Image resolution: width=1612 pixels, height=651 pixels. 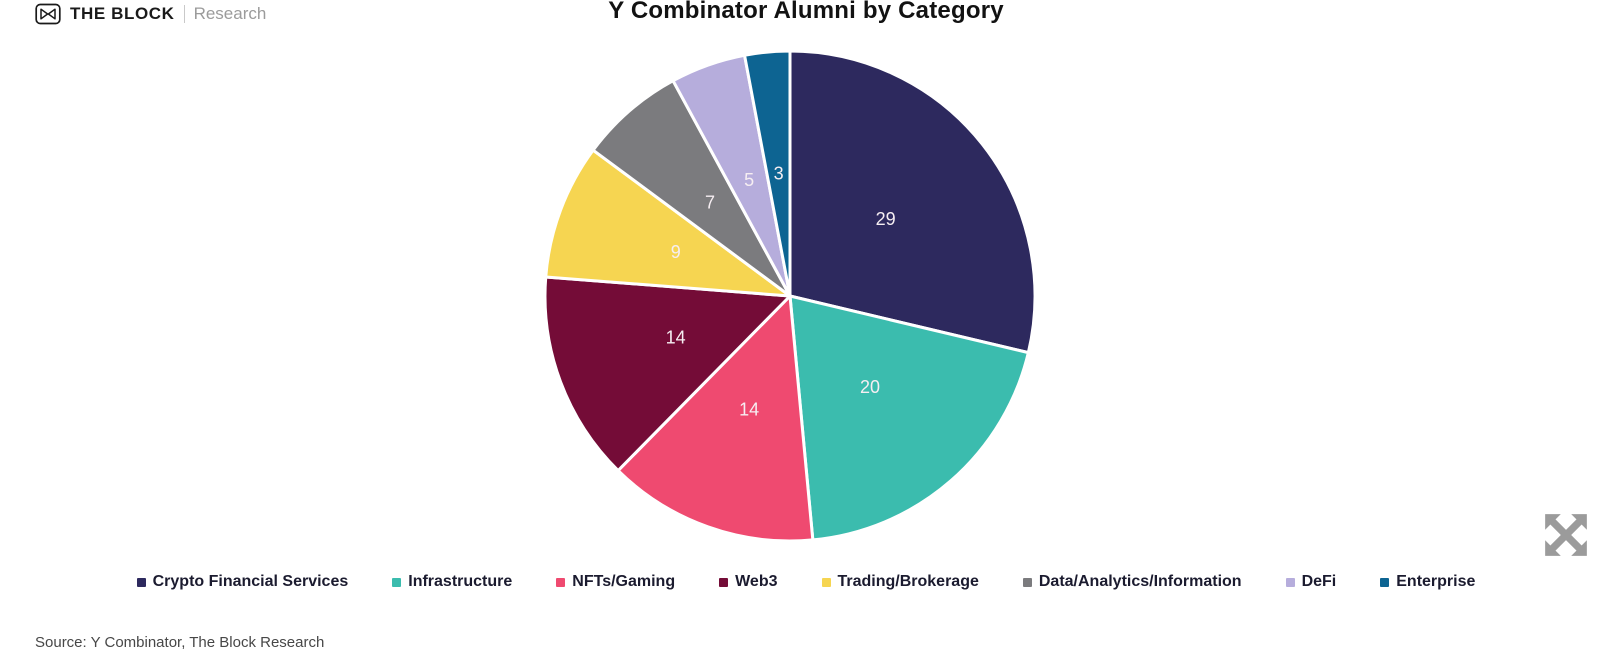 I want to click on pie-slice-crypto-financial-services, so click(x=912, y=202).